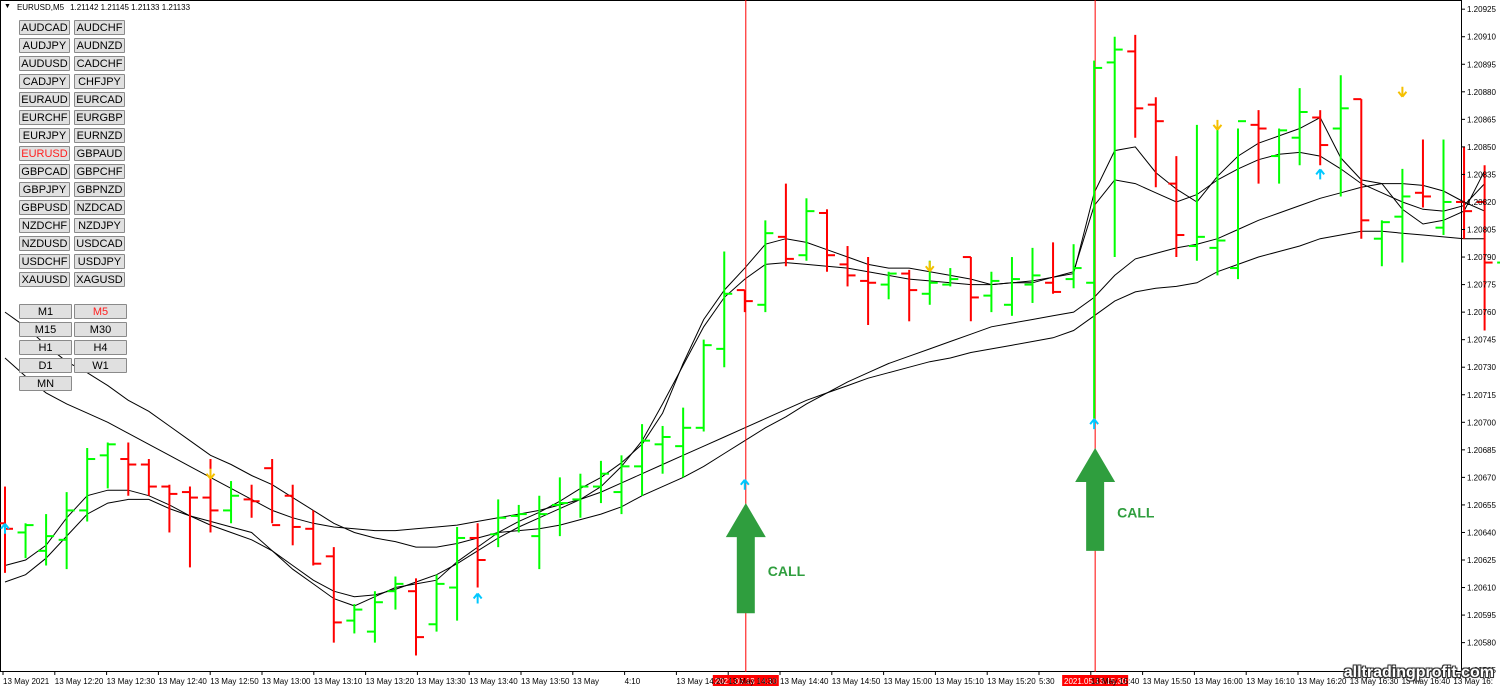  What do you see at coordinates (44, 225) in the screenshot?
I see `symbol-button-nzdchf: NZDCHF` at bounding box center [44, 225].